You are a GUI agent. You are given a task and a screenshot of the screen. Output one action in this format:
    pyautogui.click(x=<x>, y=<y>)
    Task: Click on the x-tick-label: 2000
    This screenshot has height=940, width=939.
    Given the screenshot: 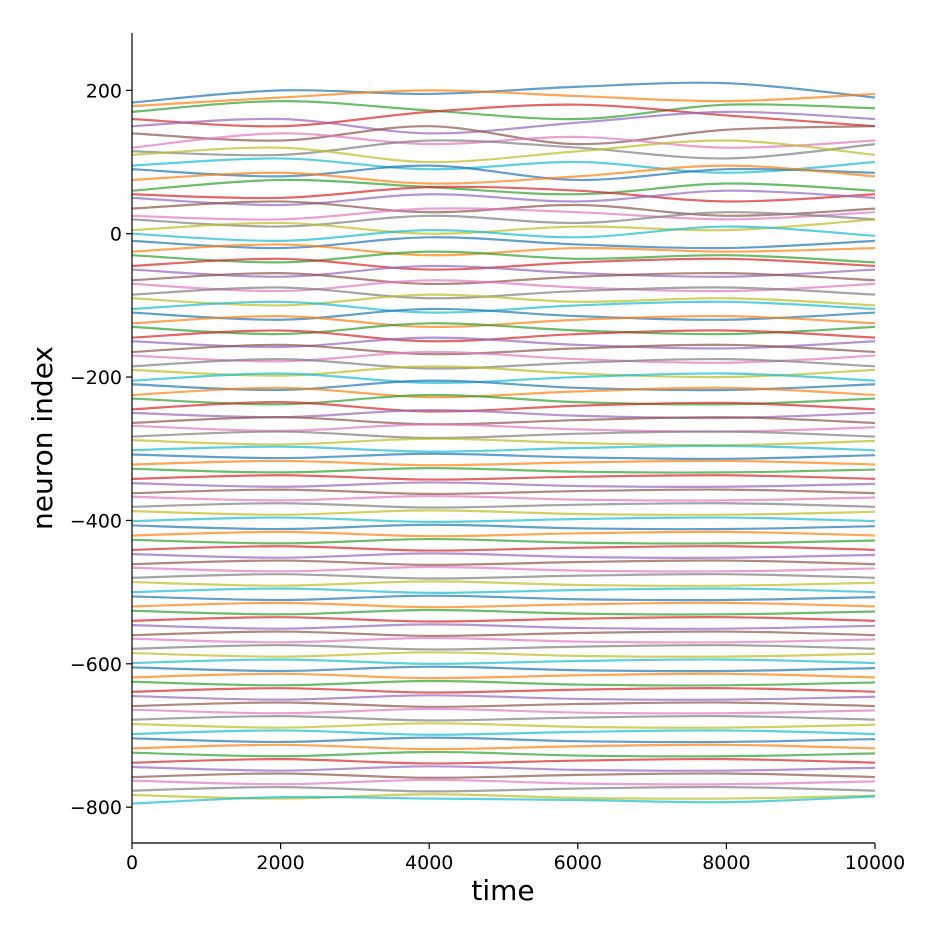 What is the action you would take?
    pyautogui.click(x=280, y=863)
    